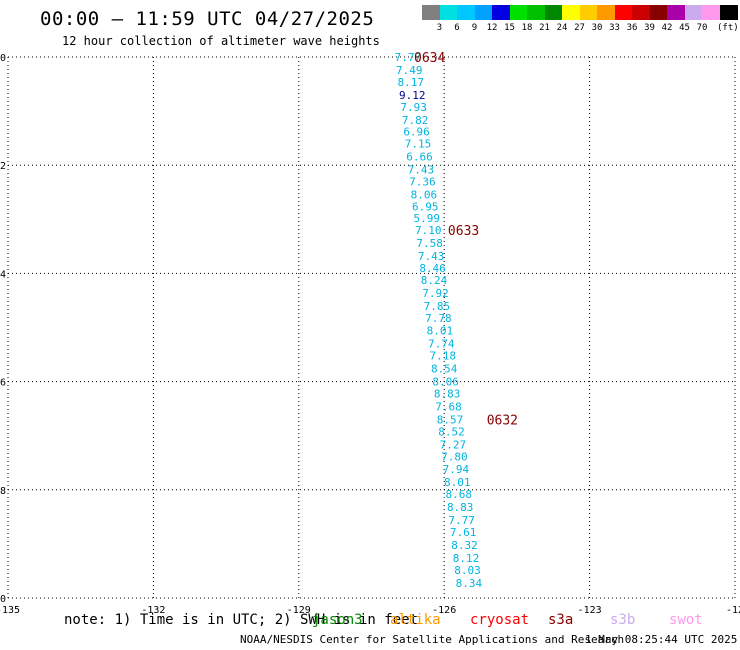 This screenshot has width=740, height=650. I want to click on colorbar-label: 15, so click(509, 28).